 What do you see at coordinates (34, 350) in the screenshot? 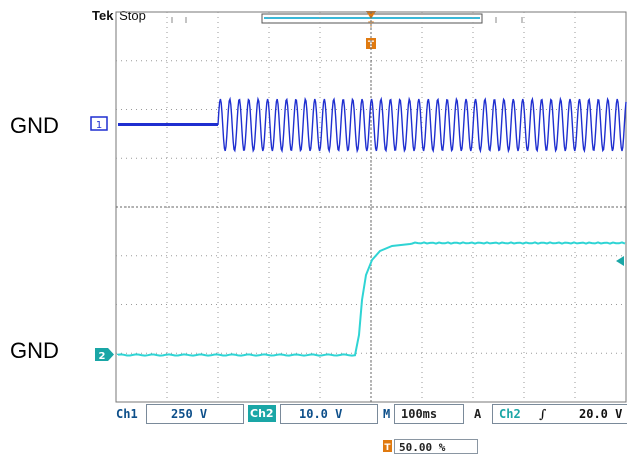
I see `ch2-ground-label: GND` at bounding box center [34, 350].